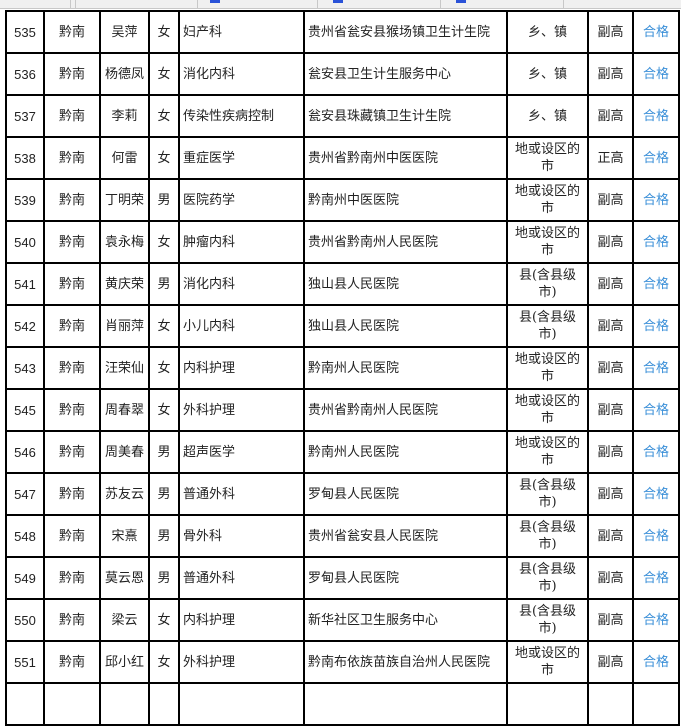  I want to click on table-row: 543 黔南 汪荣仙女内科护理 黔南州人民医院 地或设区的市 副高 合格, so click(342, 368).